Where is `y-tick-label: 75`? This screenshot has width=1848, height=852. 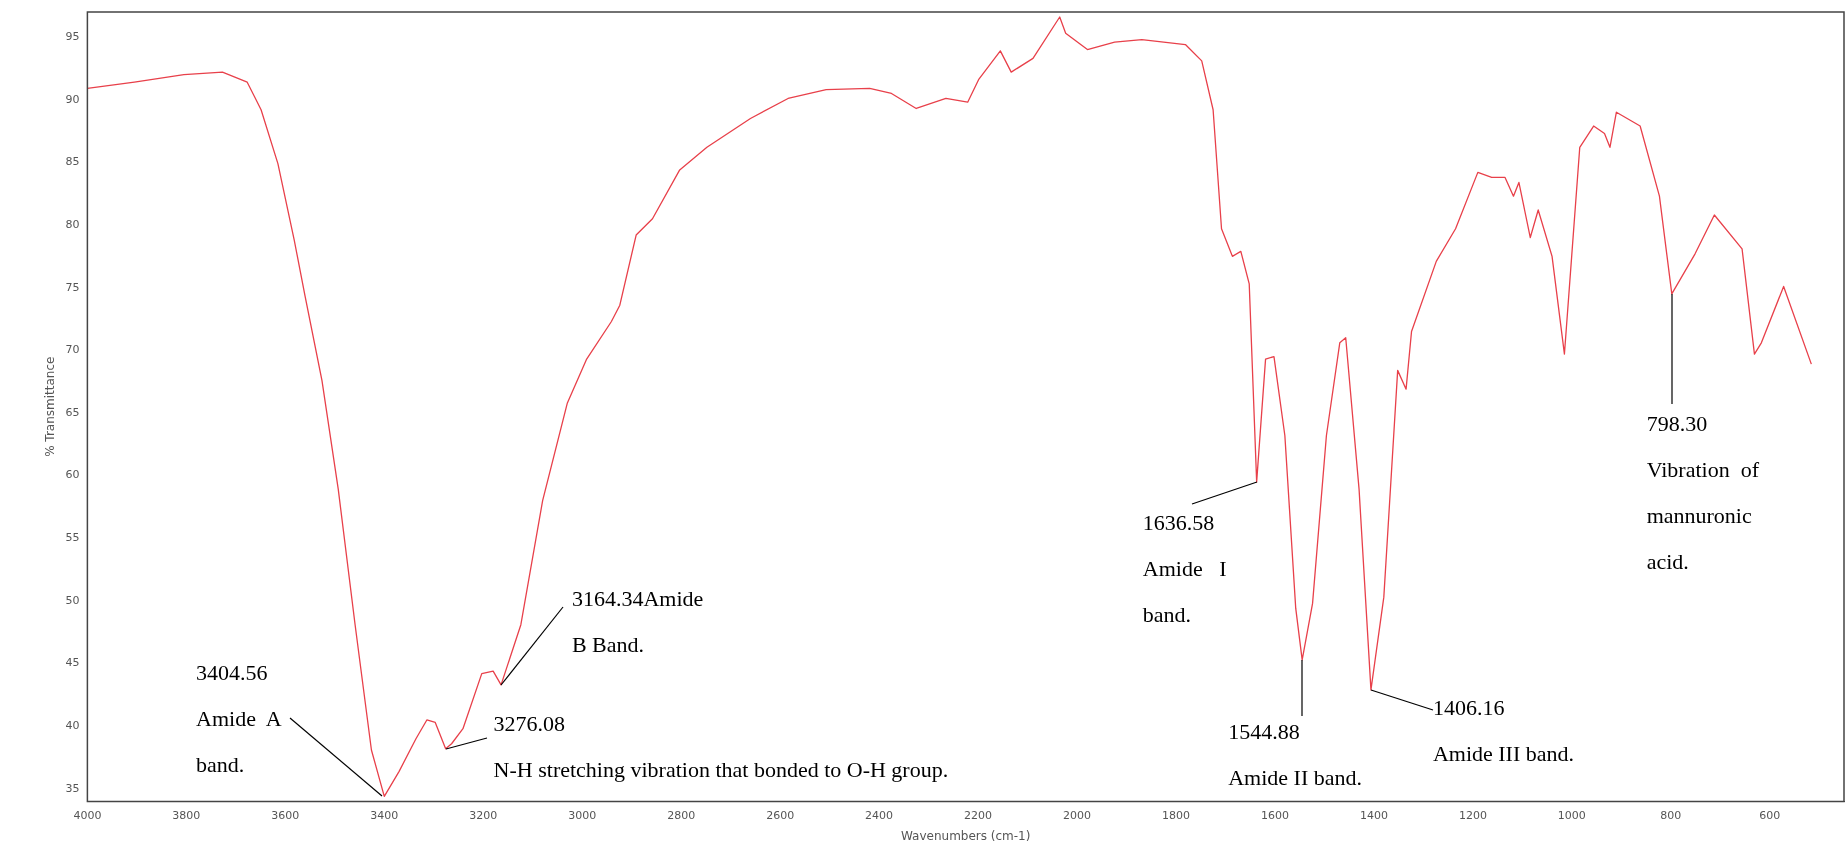
y-tick-label: 75 is located at coordinates (72, 287).